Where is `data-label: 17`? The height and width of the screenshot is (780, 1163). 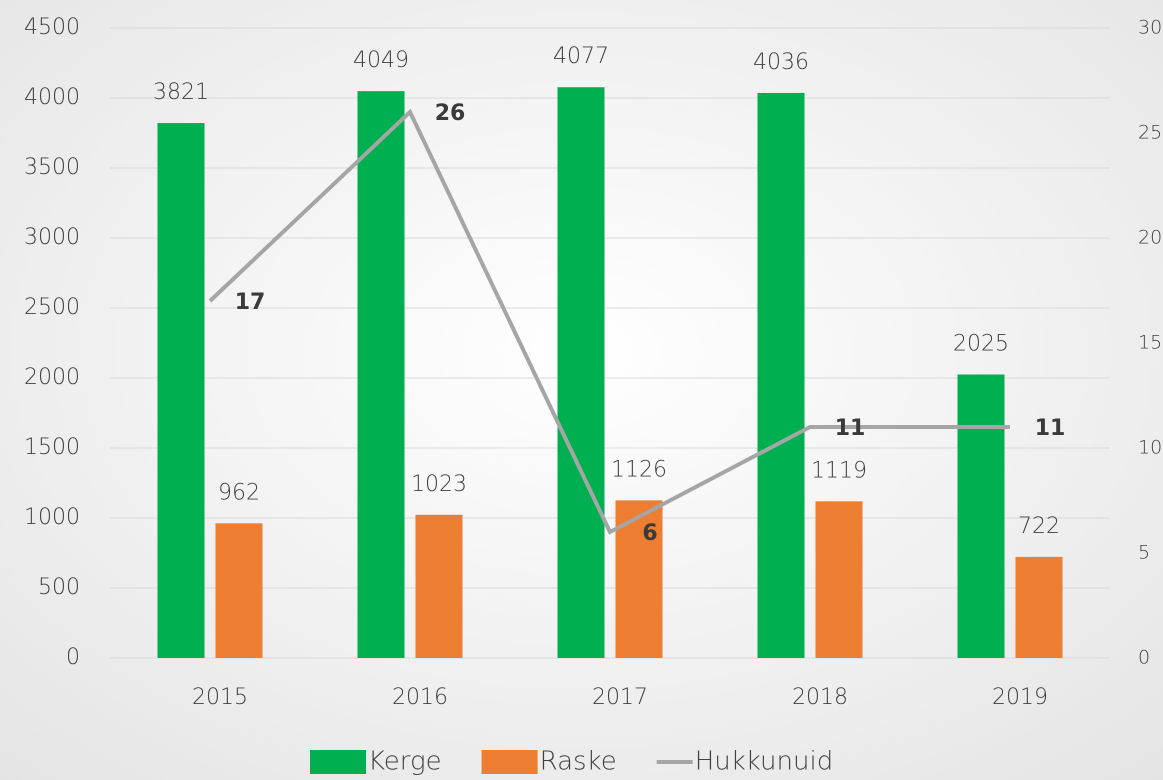
data-label: 17 is located at coordinates (250, 302).